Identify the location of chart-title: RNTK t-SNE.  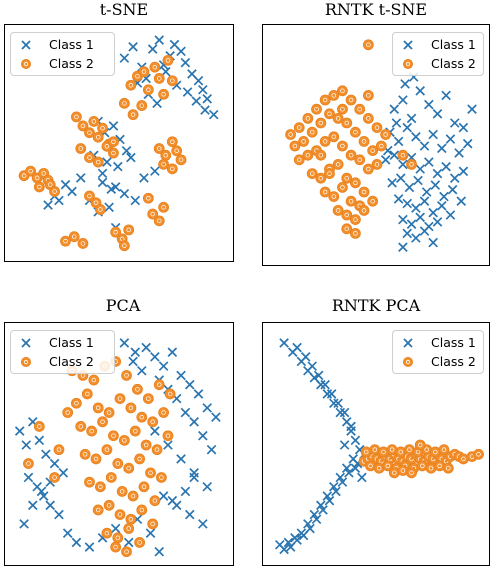
(376, 9).